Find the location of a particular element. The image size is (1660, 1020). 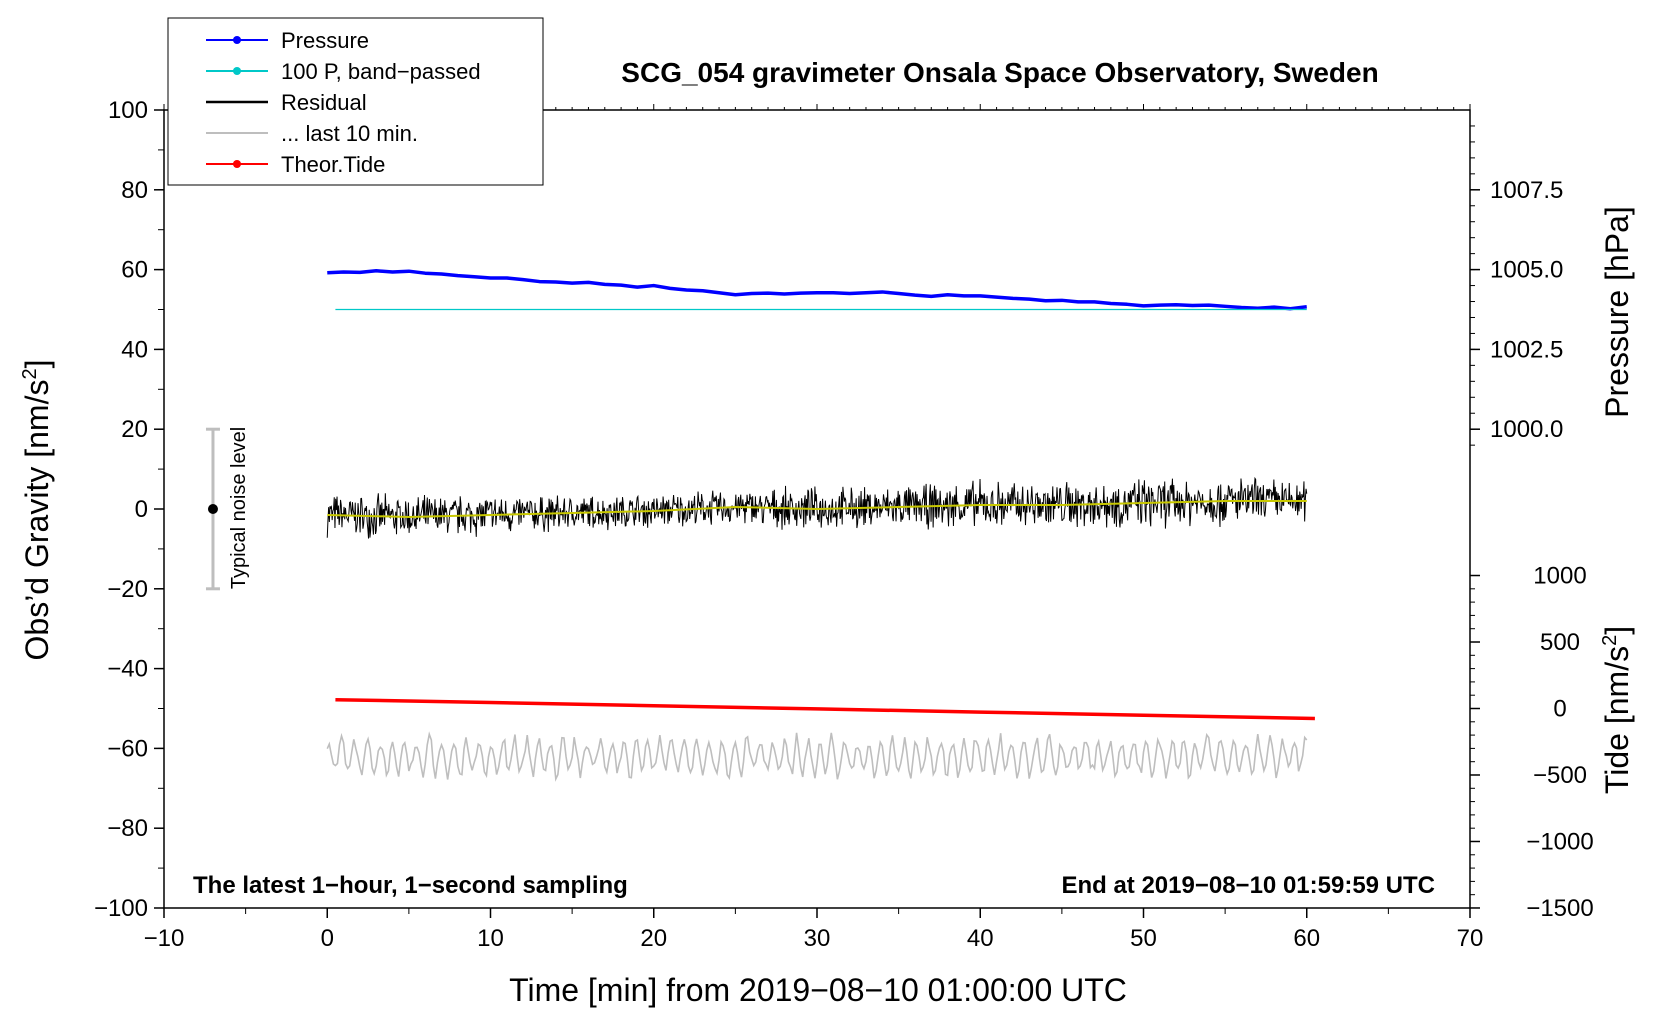

y-axis-title-tide-main: Tide [nm/s is located at coordinates (1617, 720).